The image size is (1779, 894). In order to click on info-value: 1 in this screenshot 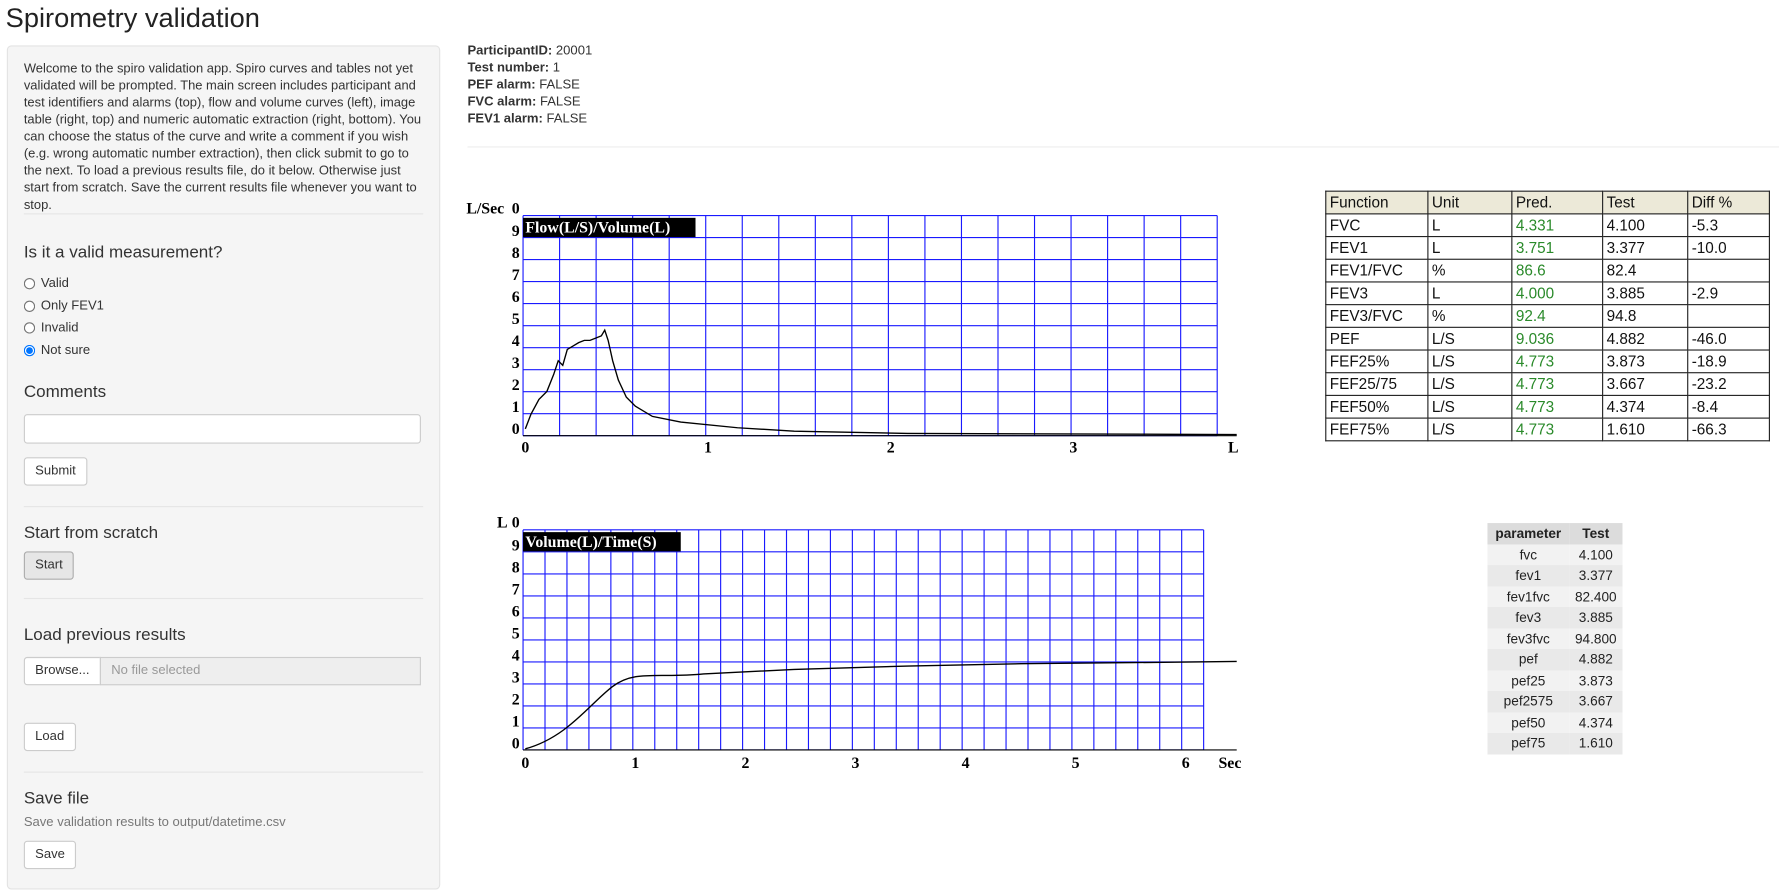, I will do `click(556, 68)`.